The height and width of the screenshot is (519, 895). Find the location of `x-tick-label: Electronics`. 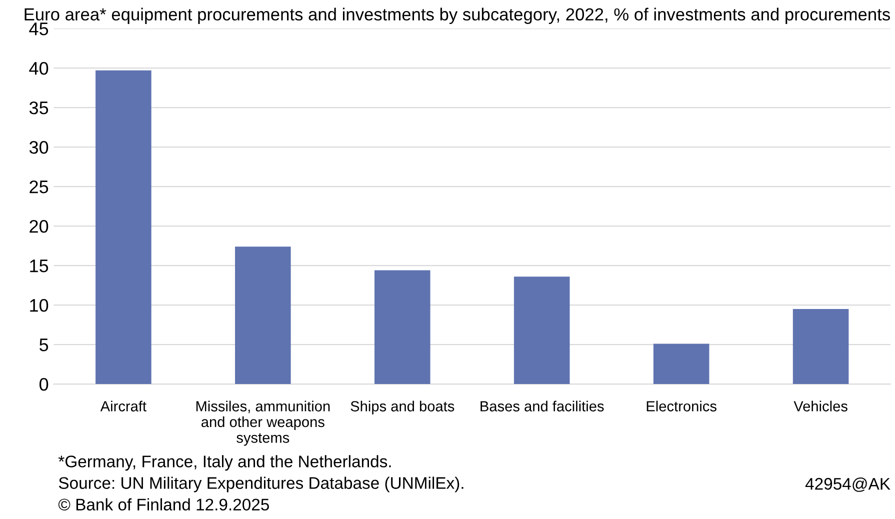

x-tick-label: Electronics is located at coordinates (681, 406).